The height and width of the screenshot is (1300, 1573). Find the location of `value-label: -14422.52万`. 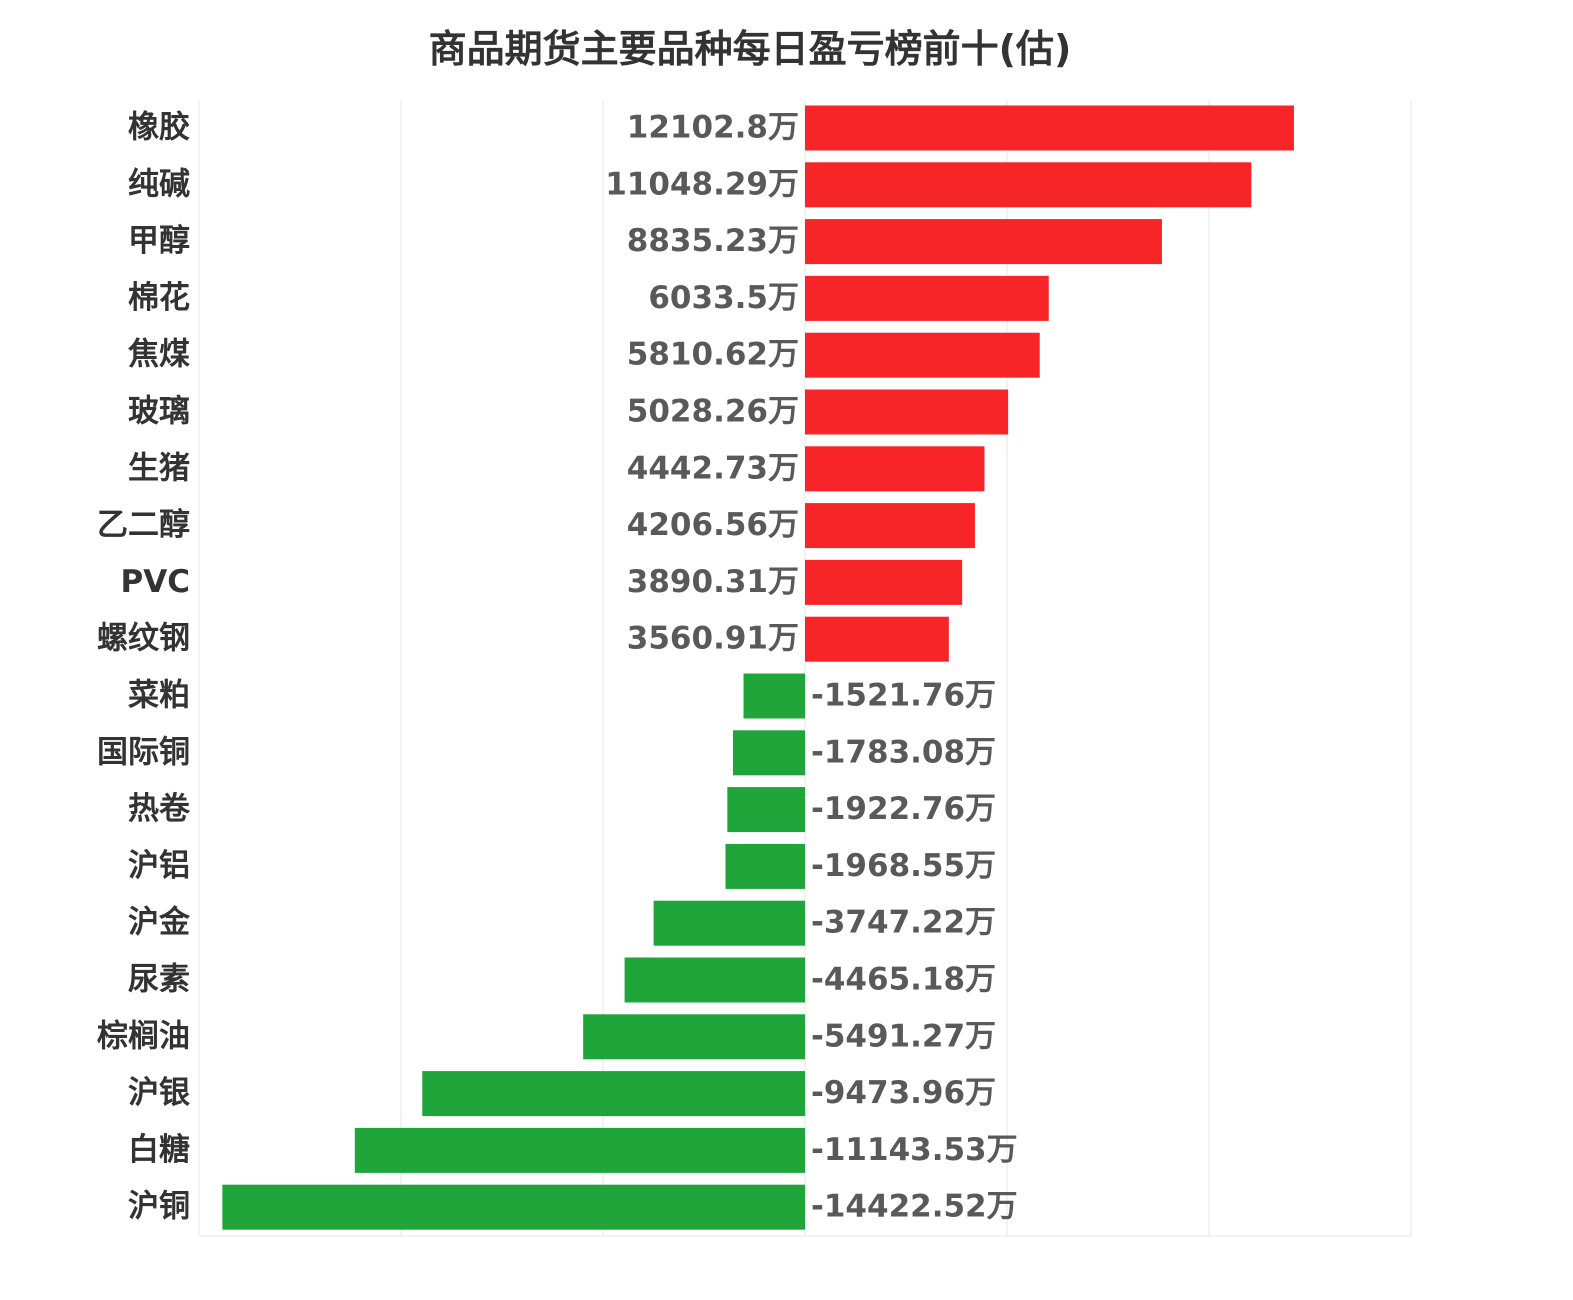

value-label: -14422.52万 is located at coordinates (914, 1207).